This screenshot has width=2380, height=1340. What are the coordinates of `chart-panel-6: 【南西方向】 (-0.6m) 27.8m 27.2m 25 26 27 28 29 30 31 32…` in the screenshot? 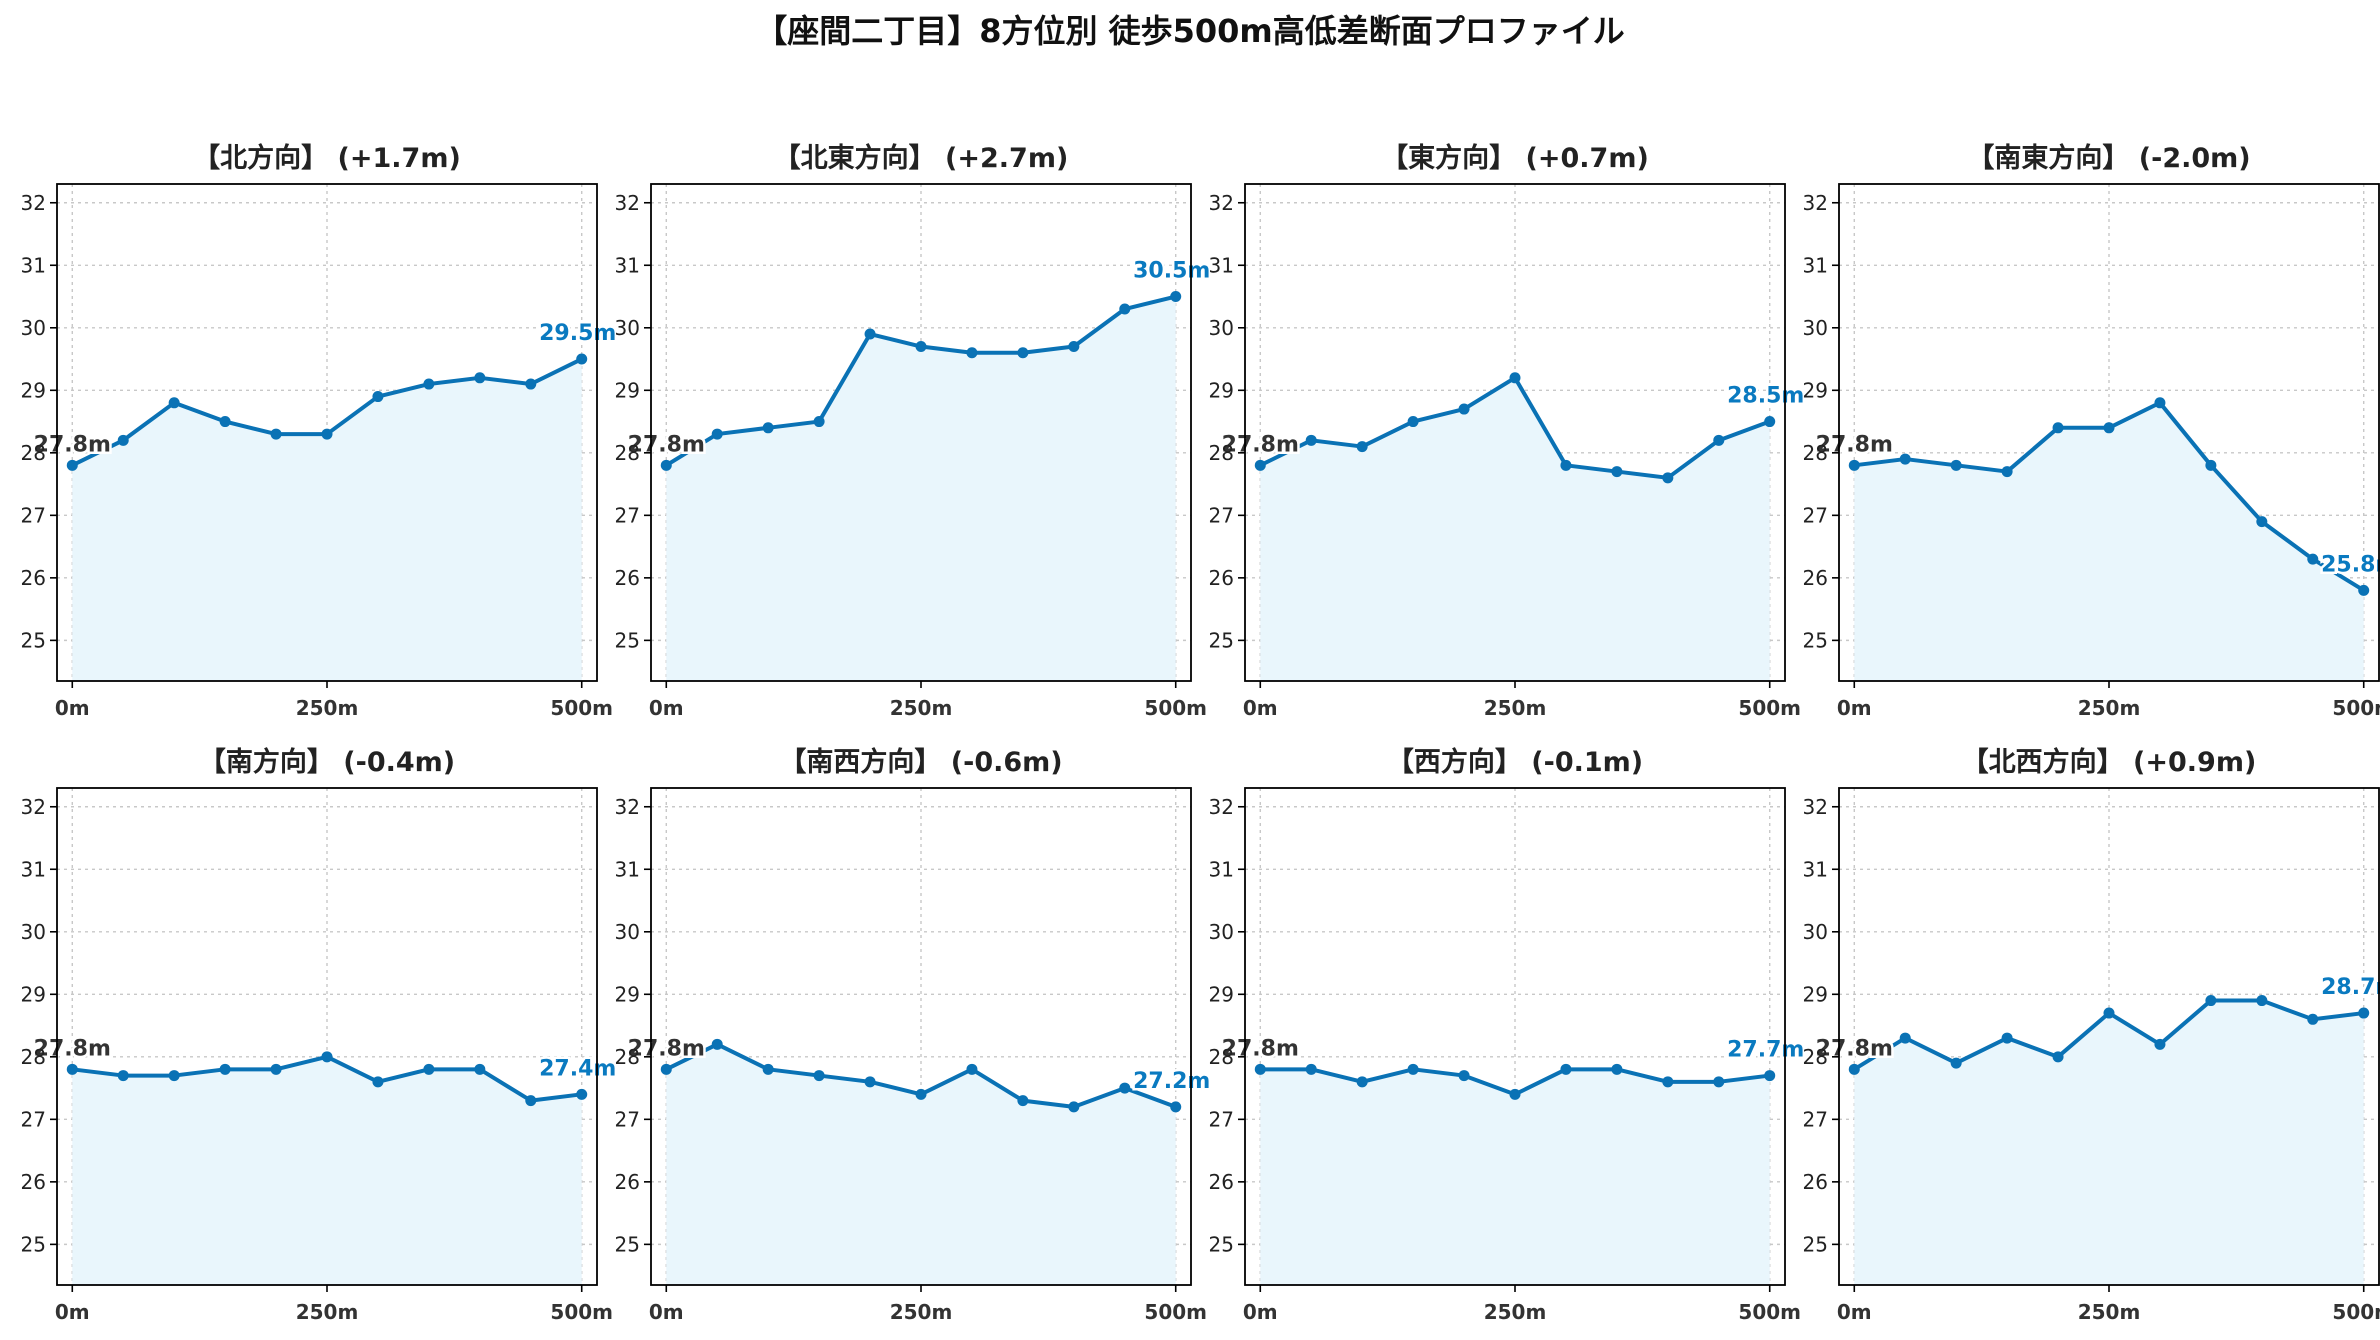 It's located at (914, 1035).